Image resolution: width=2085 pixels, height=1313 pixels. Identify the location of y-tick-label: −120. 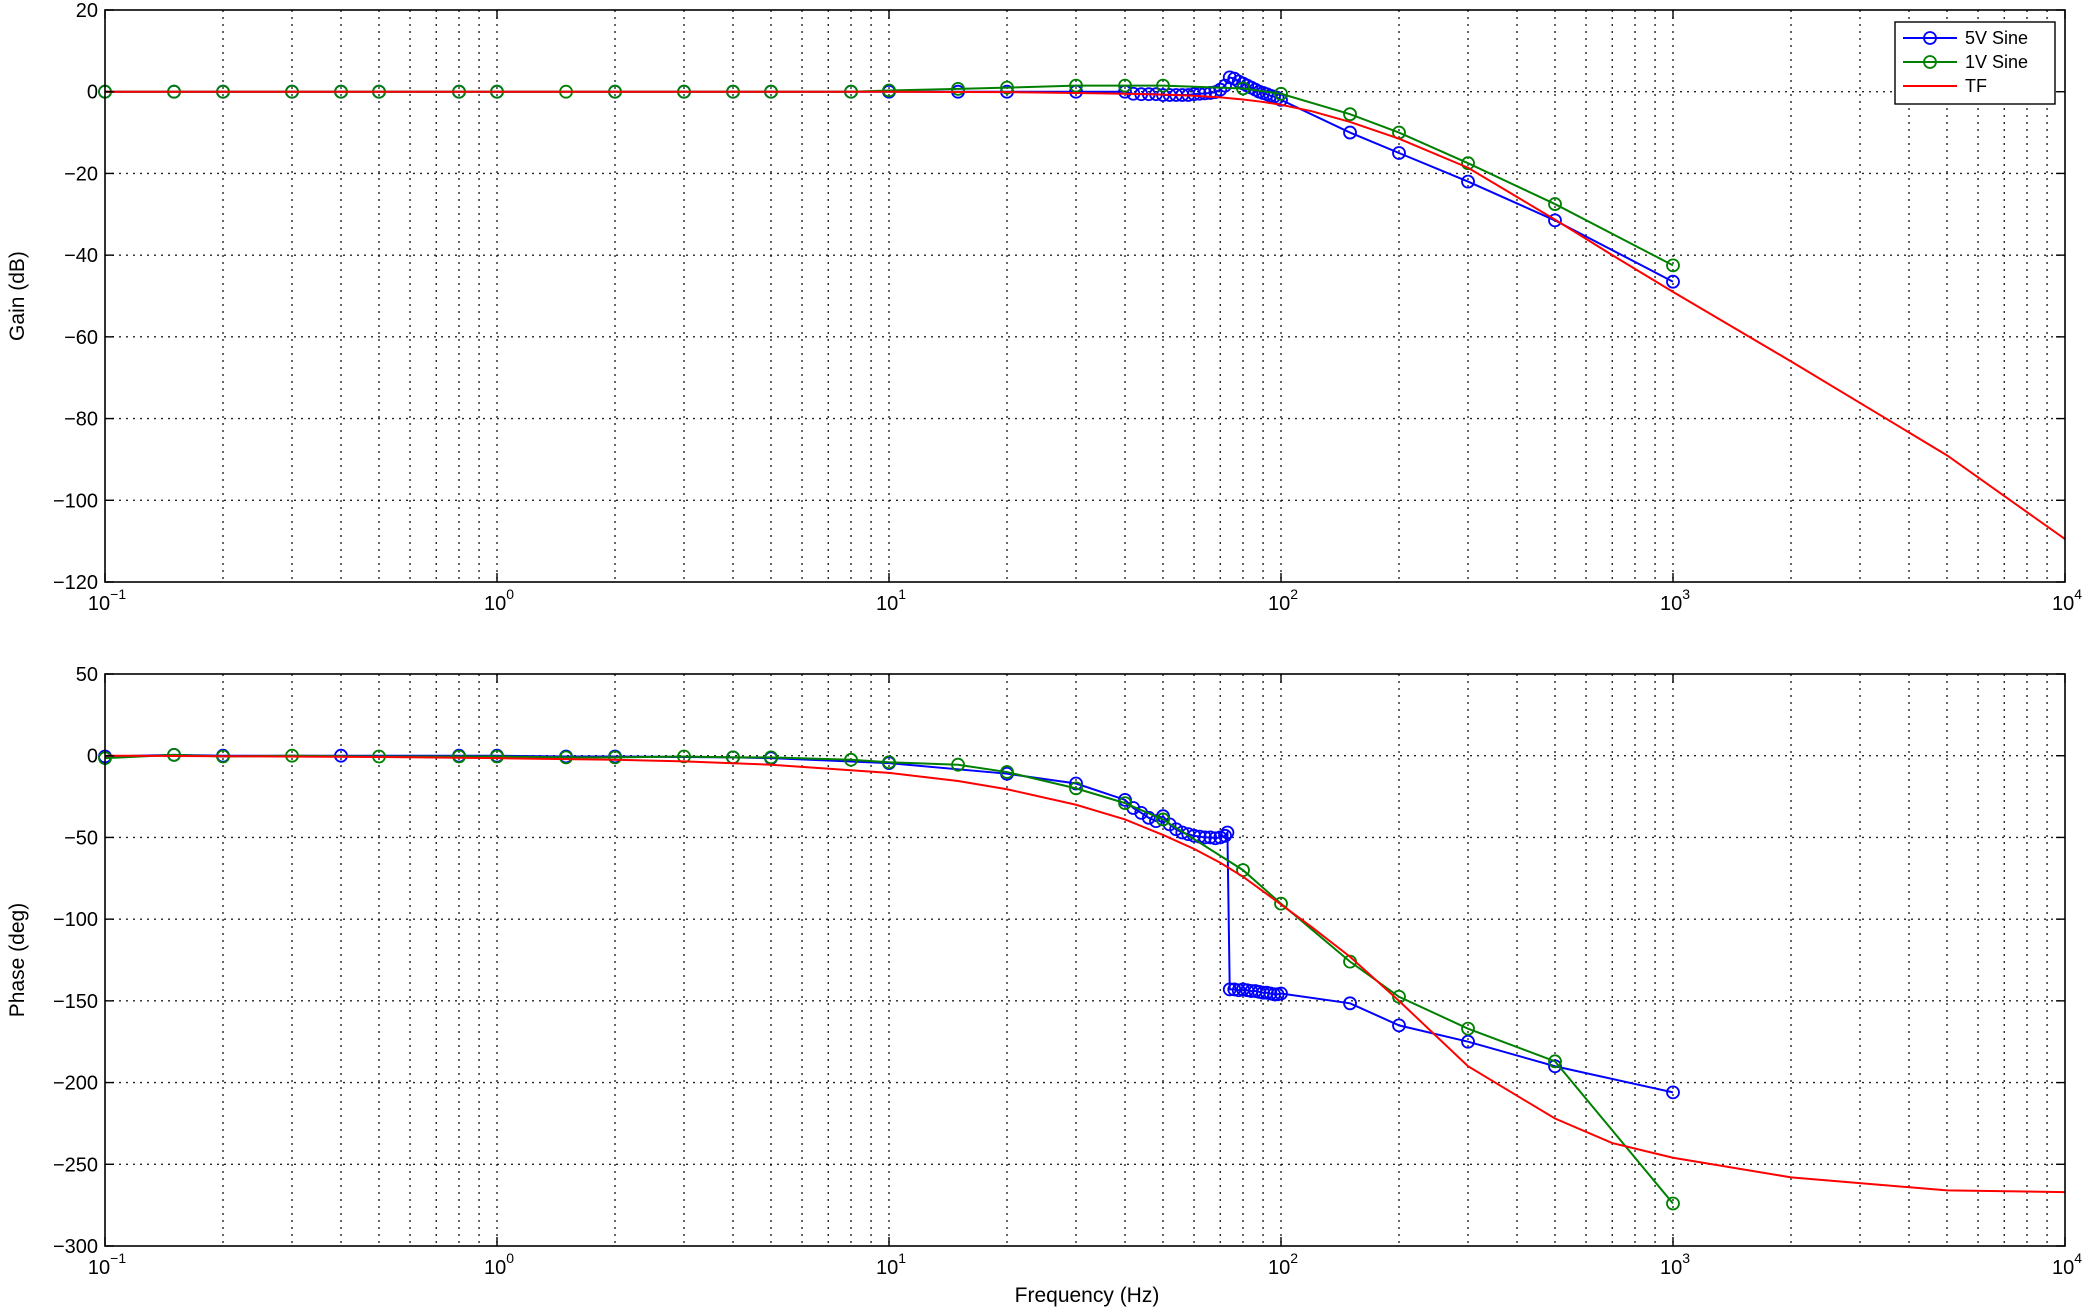
(75, 583).